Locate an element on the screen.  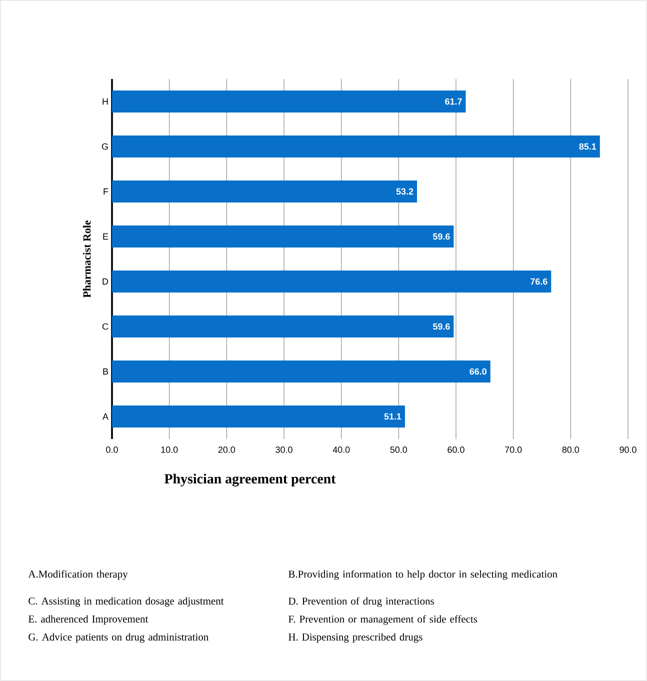
text: C. Assisting in medication dosage adjustment is located at coordinates (126, 602).